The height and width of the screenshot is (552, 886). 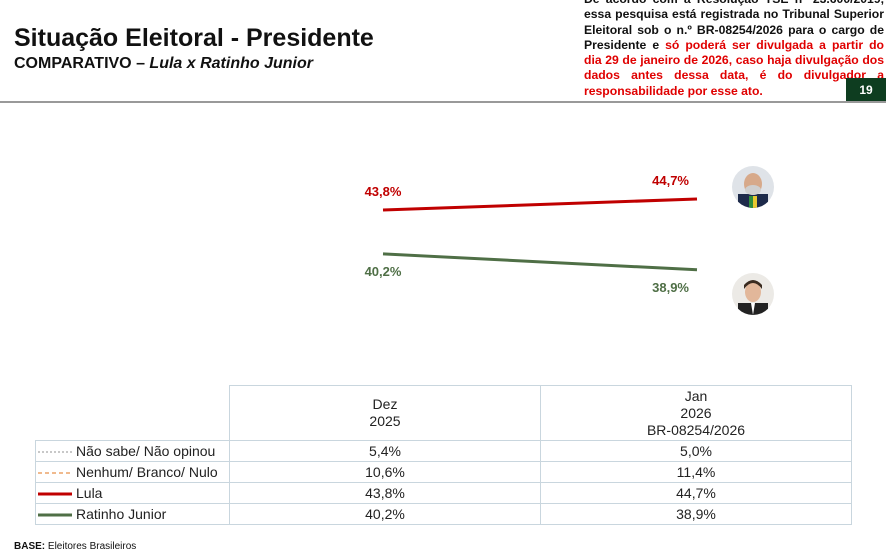 What do you see at coordinates (540, 262) in the screenshot?
I see `series-line-ratinho-junior` at bounding box center [540, 262].